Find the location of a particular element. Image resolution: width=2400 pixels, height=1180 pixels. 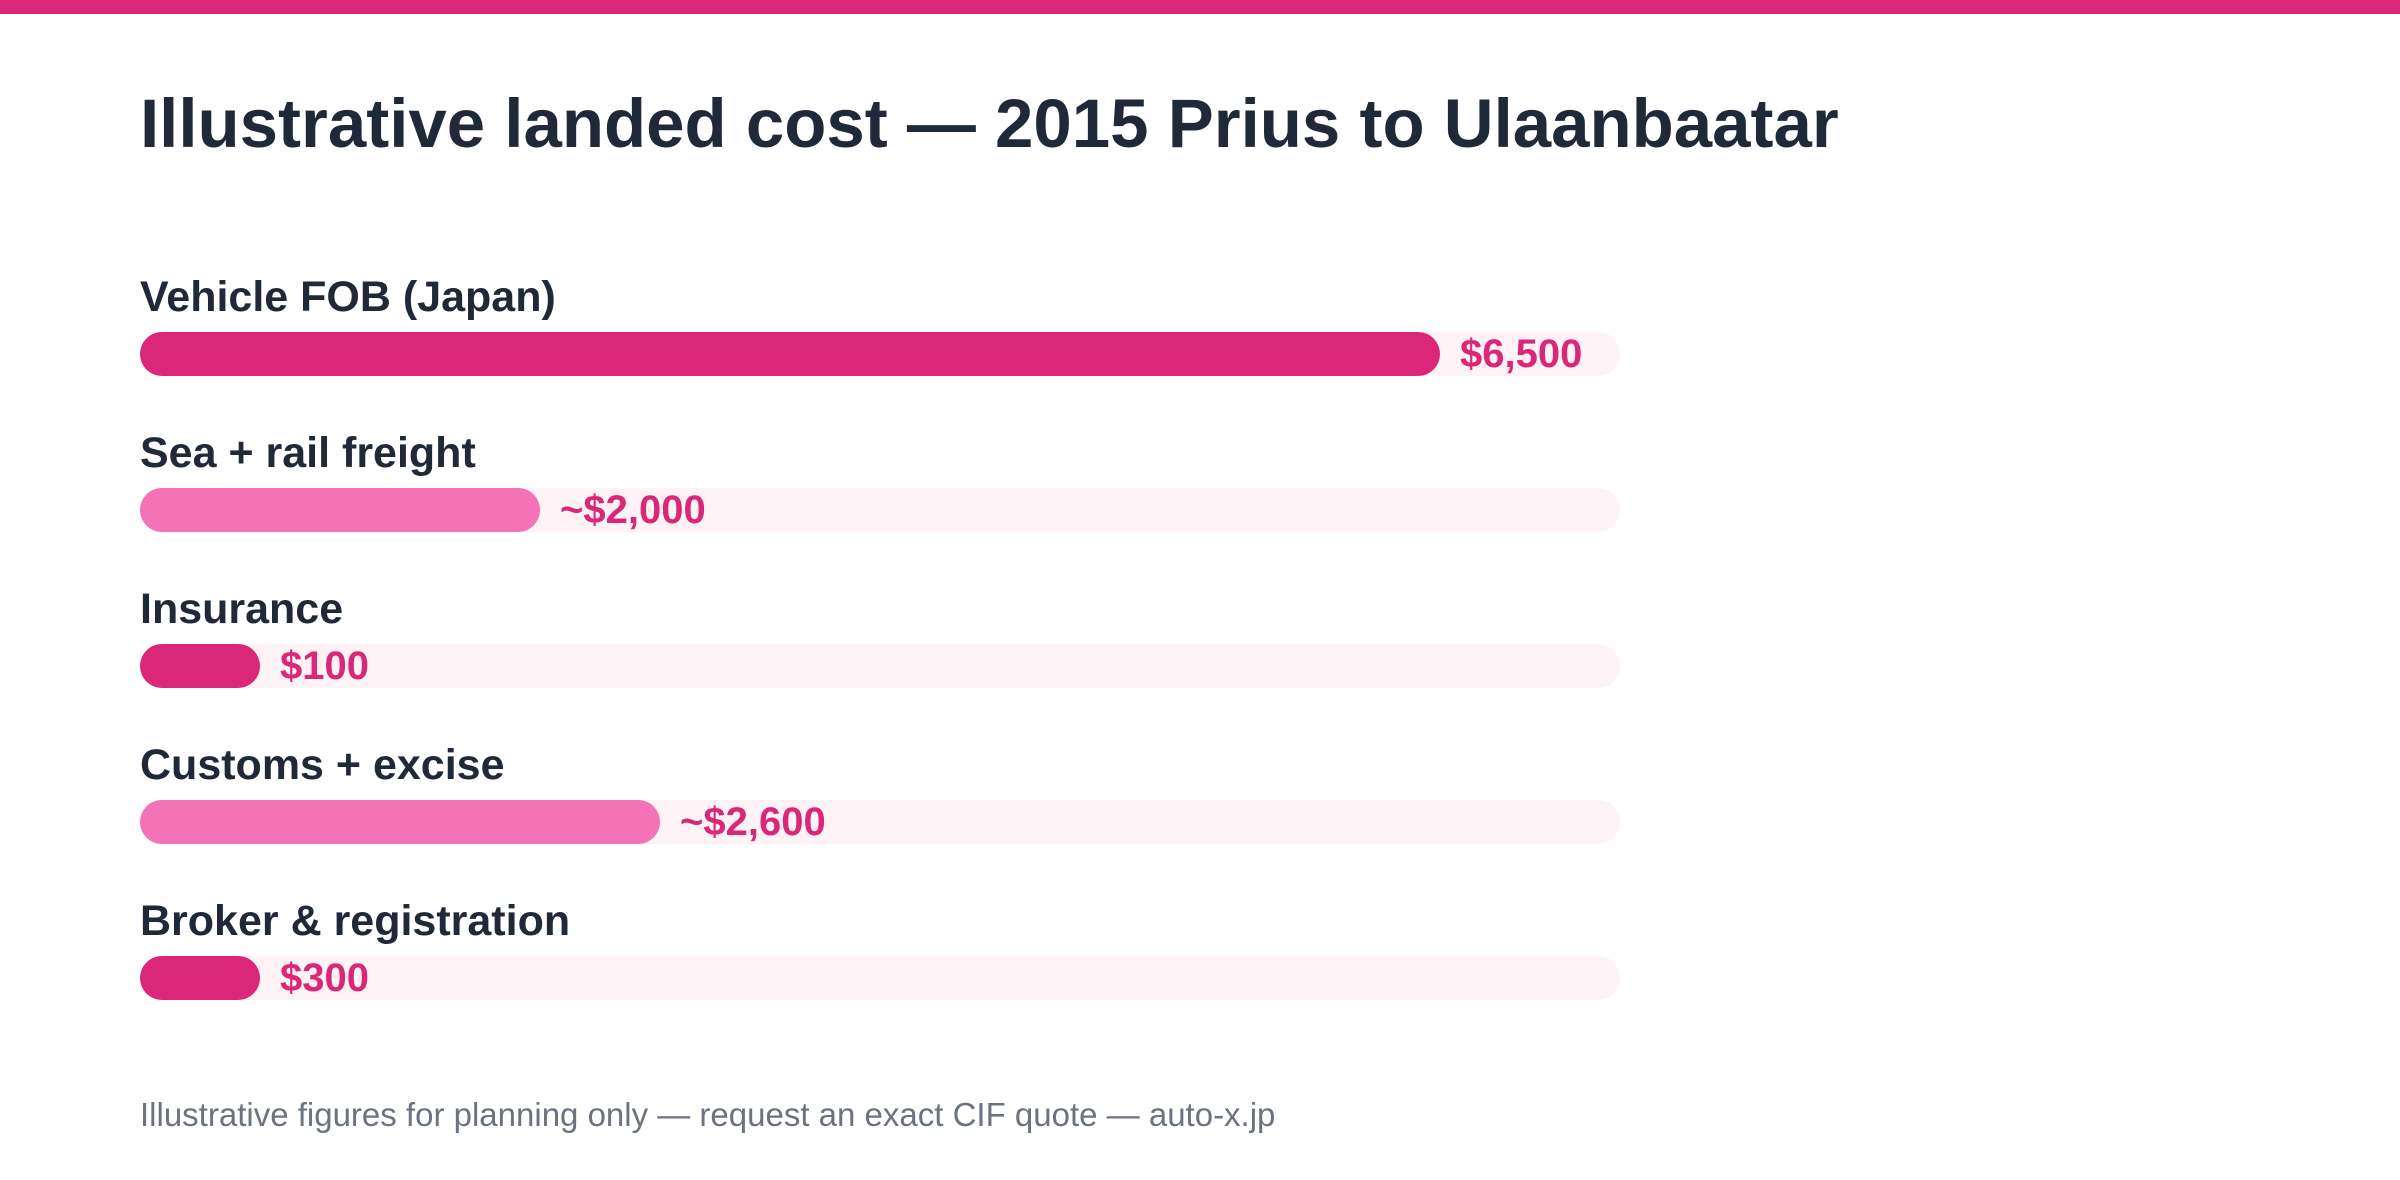

value-label: ~$2,600 is located at coordinates (753, 822).